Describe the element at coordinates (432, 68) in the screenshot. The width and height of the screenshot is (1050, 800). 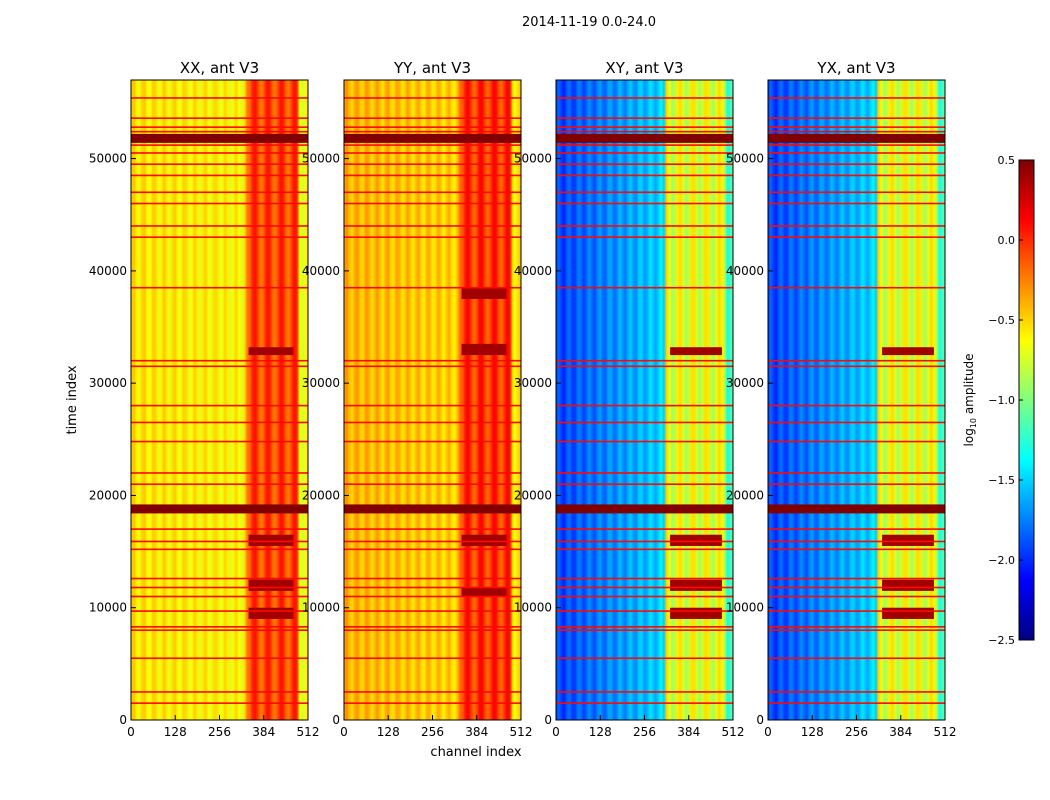
I see `panel-title: YY, ant V3` at that location.